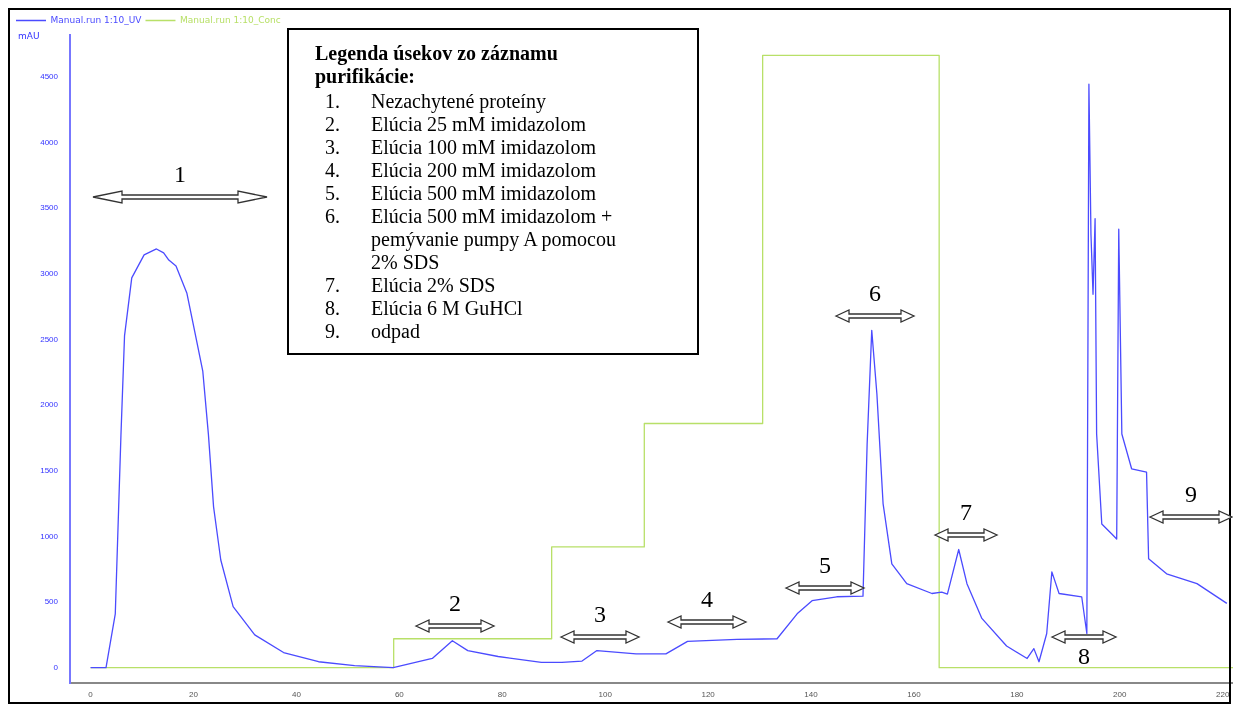 The image size is (1233, 706). Describe the element at coordinates (455, 603) in the screenshot. I see `annotation: 2` at that location.